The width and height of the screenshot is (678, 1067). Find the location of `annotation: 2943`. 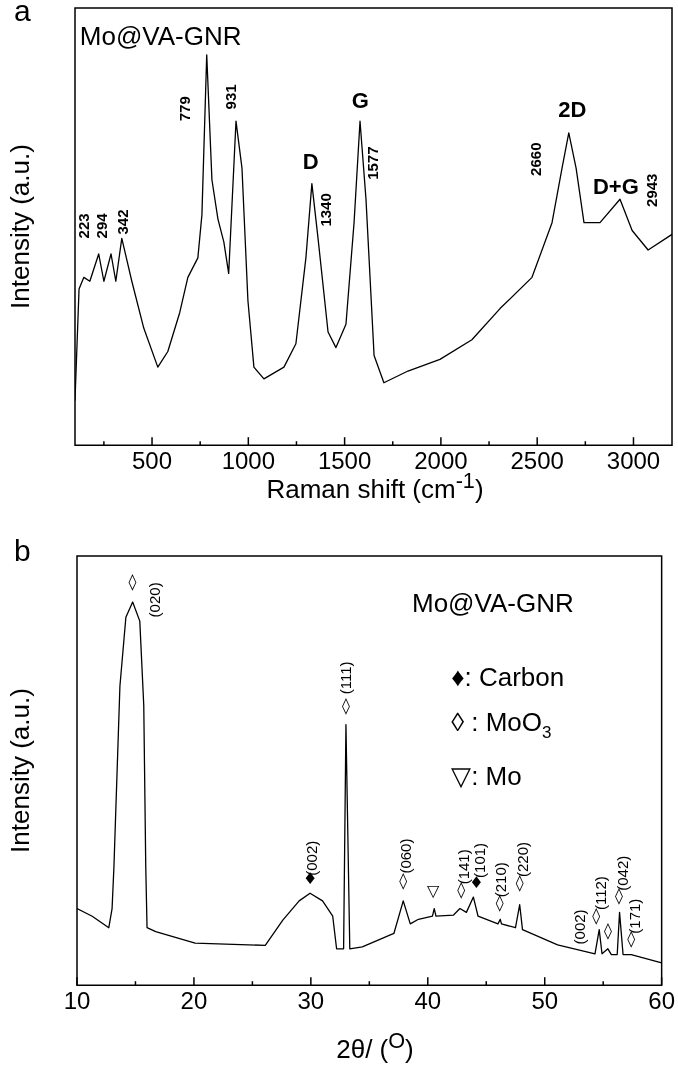

annotation: 2943 is located at coordinates (652, 190).